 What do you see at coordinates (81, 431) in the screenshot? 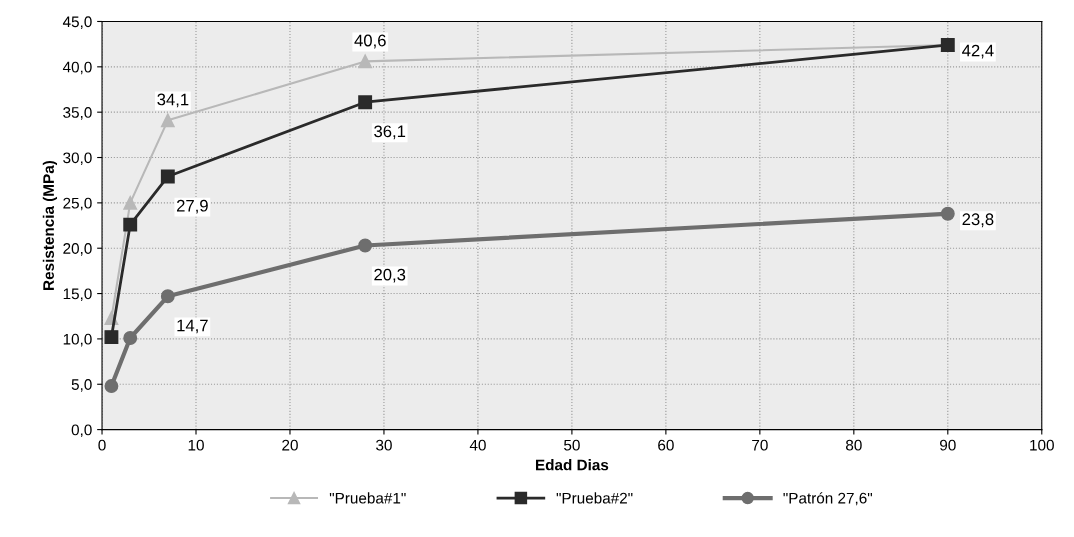
I see `y-tick-label: 0,0` at bounding box center [81, 431].